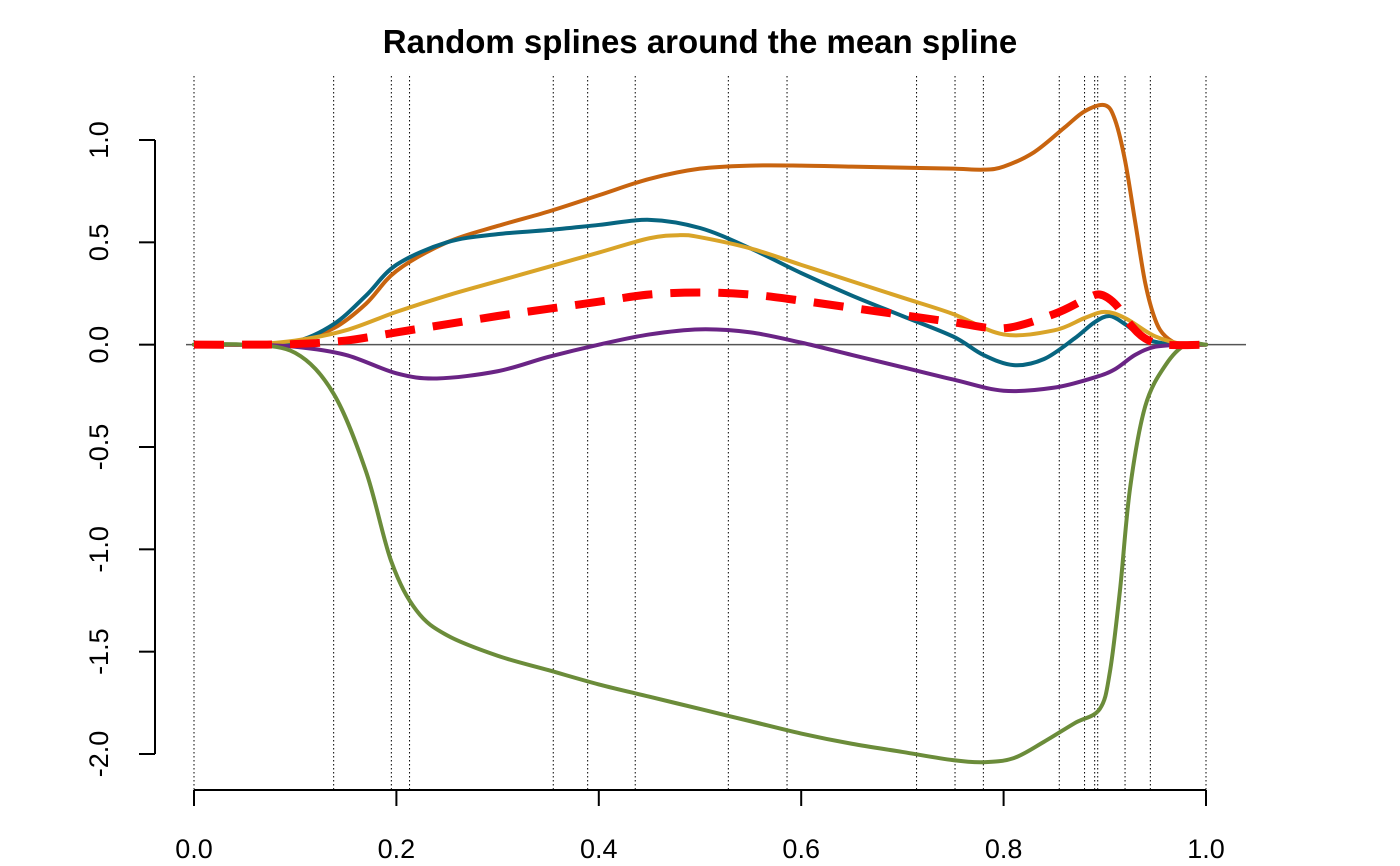  Describe the element at coordinates (120, 449) in the screenshot. I see `y-axis: 1.0 0.5 0.0 -0.5 -1.0 -1.5 -2.0` at that location.